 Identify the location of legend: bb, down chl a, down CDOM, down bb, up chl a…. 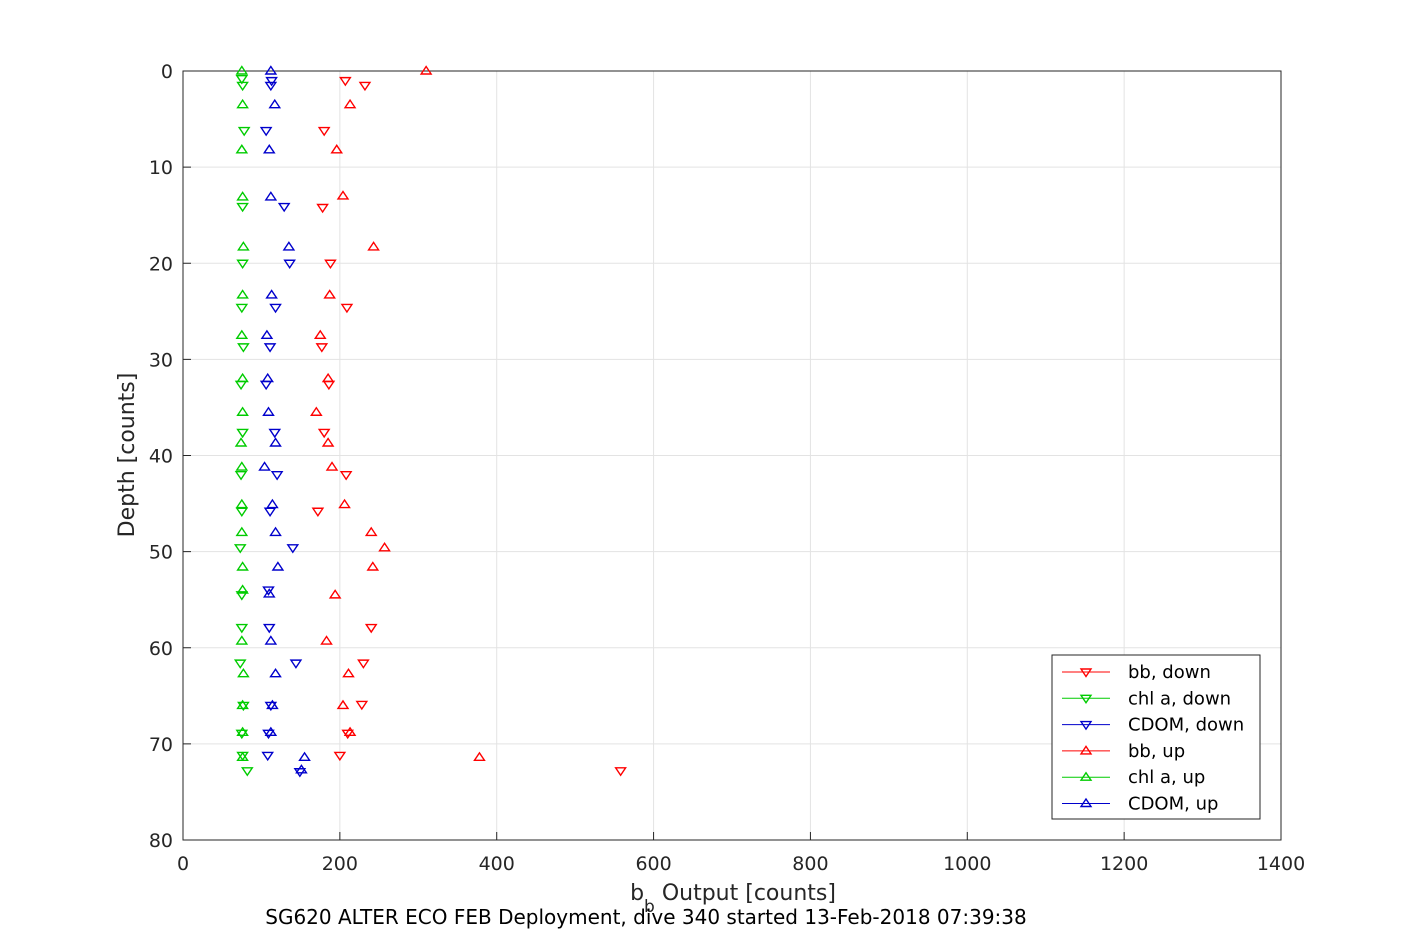
(1156, 737).